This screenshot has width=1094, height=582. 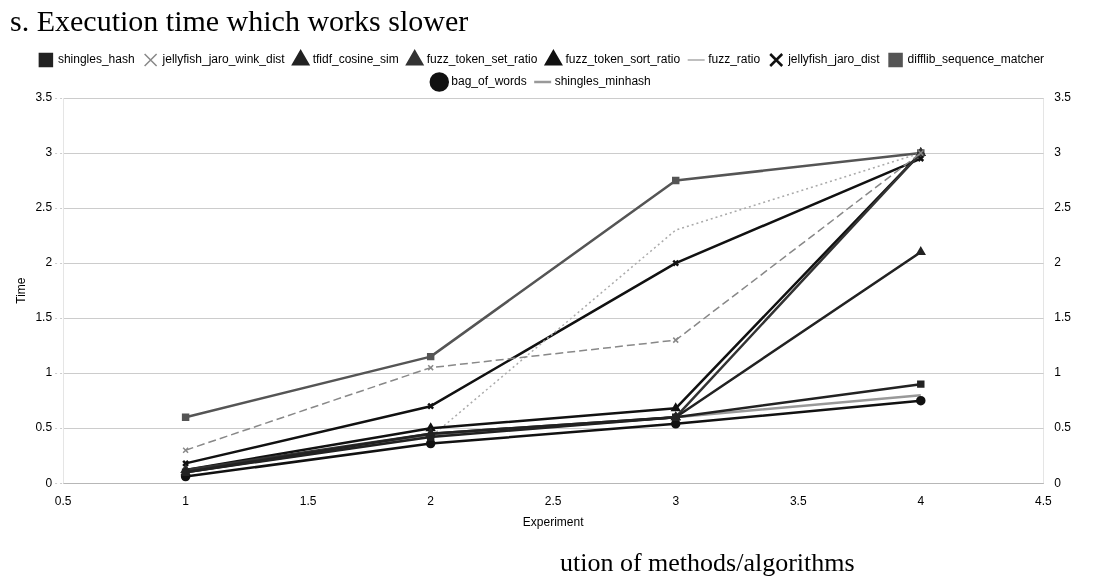 What do you see at coordinates (1043, 500) in the screenshot?
I see `x-tick-label: 4.5` at bounding box center [1043, 500].